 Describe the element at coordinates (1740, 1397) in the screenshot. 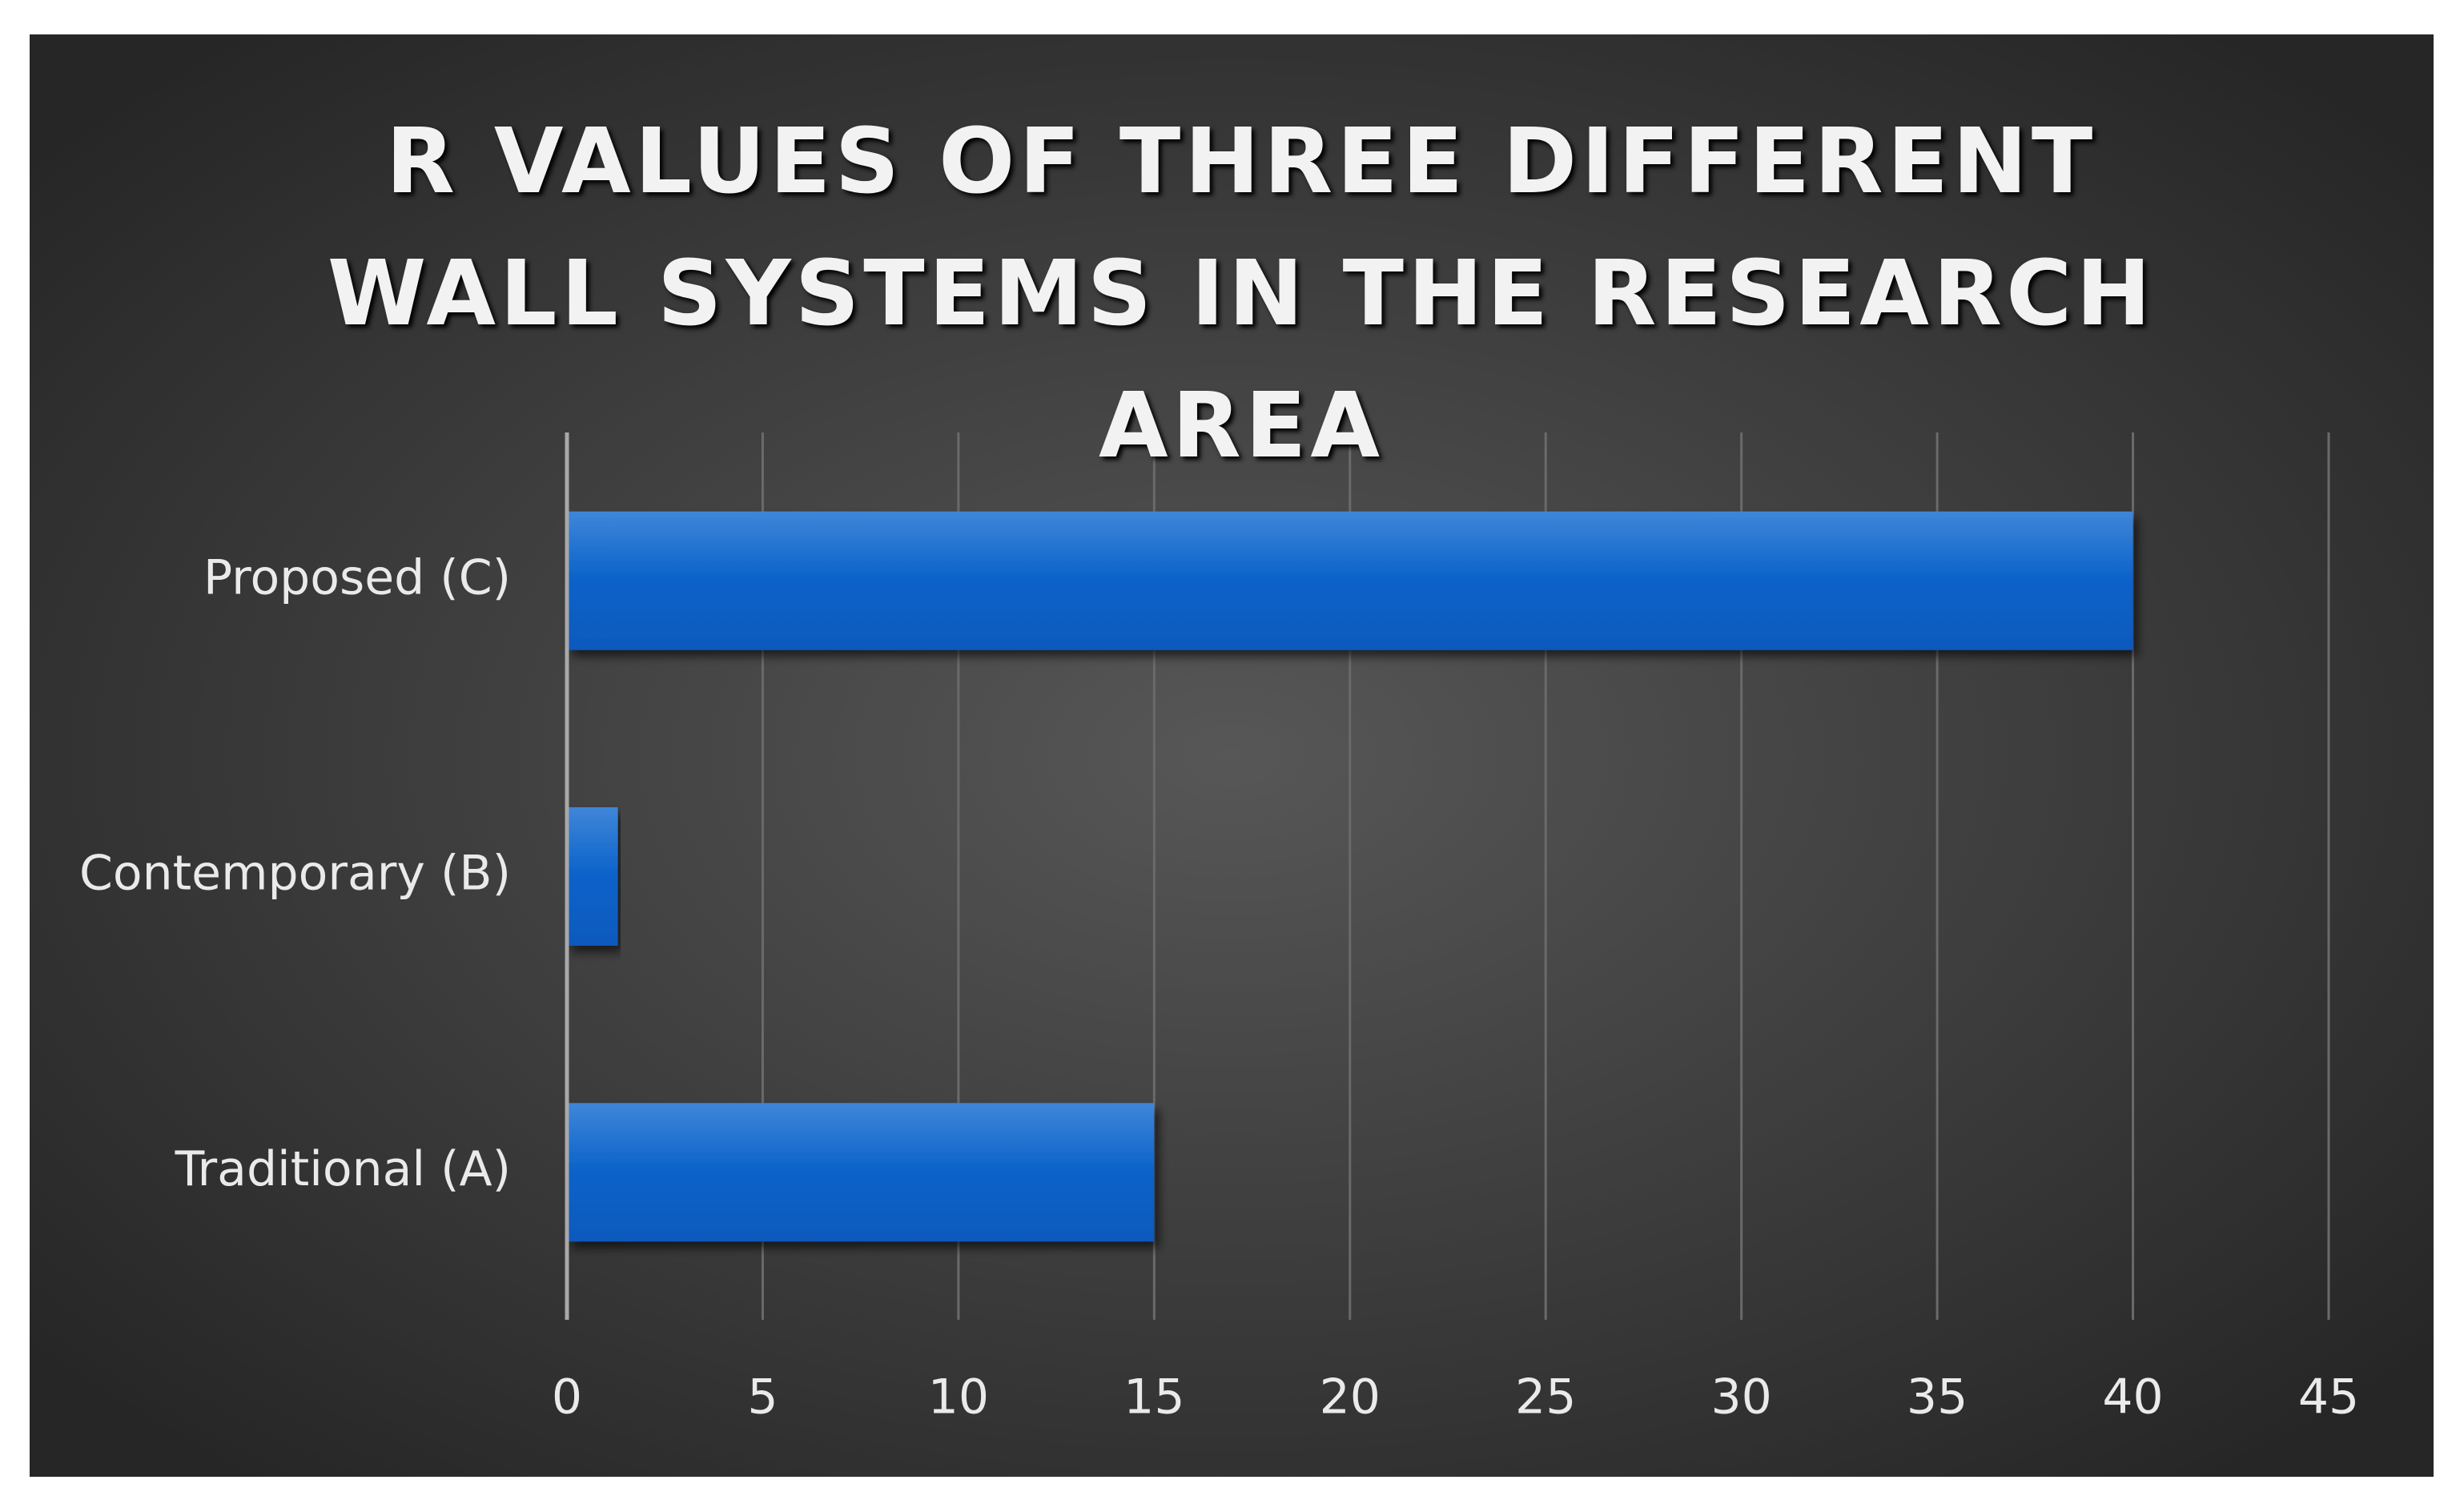

I see `x-tick-label: 30` at that location.